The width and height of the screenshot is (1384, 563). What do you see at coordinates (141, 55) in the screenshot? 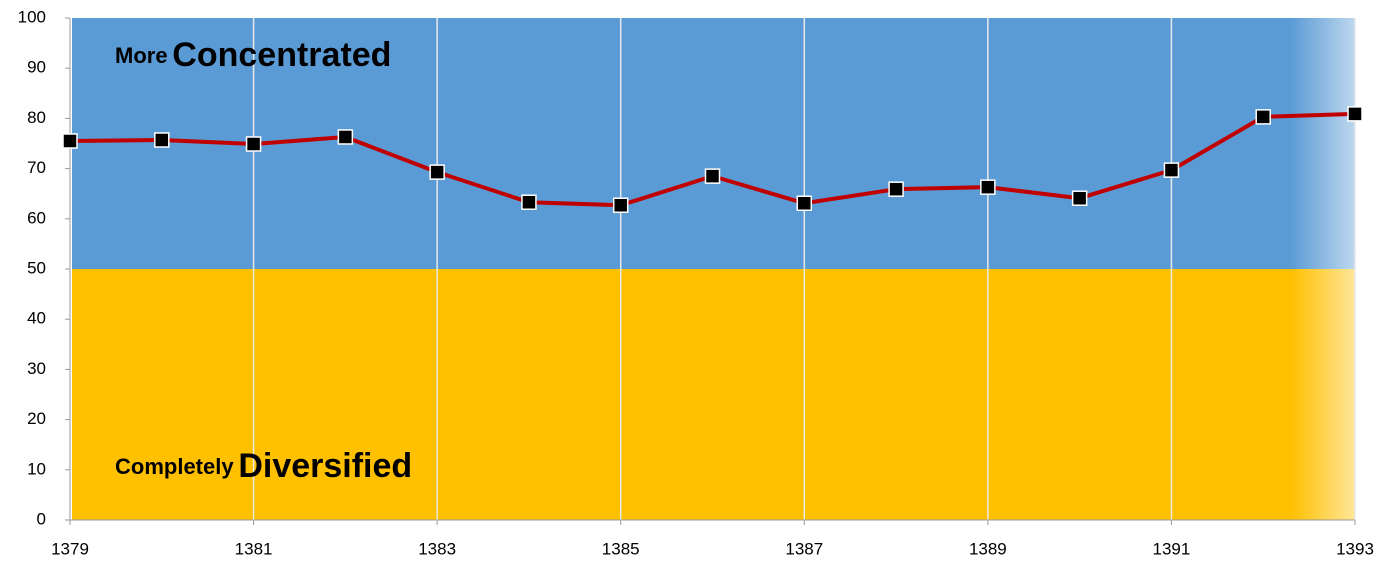
I see `annotation-small: More` at bounding box center [141, 55].